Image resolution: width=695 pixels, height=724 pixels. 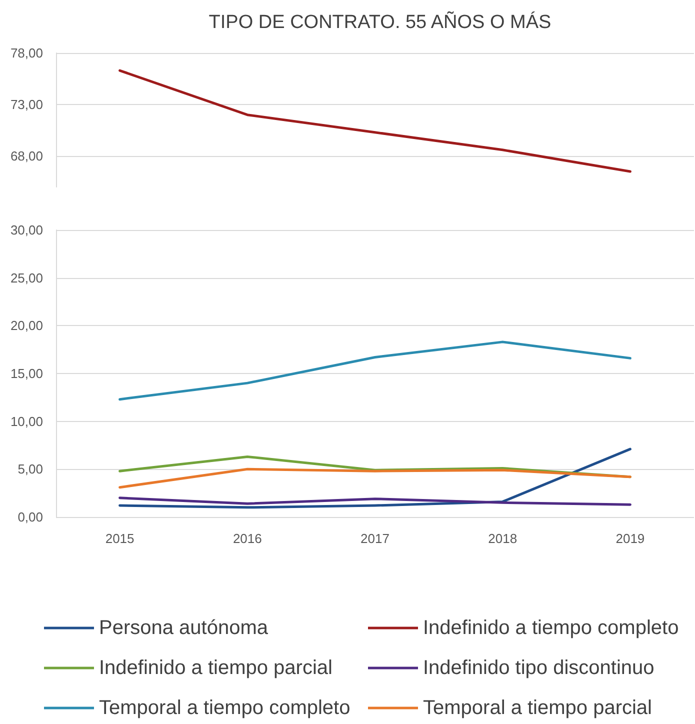 I want to click on y-tick-label: 25,00, so click(x=26, y=278).